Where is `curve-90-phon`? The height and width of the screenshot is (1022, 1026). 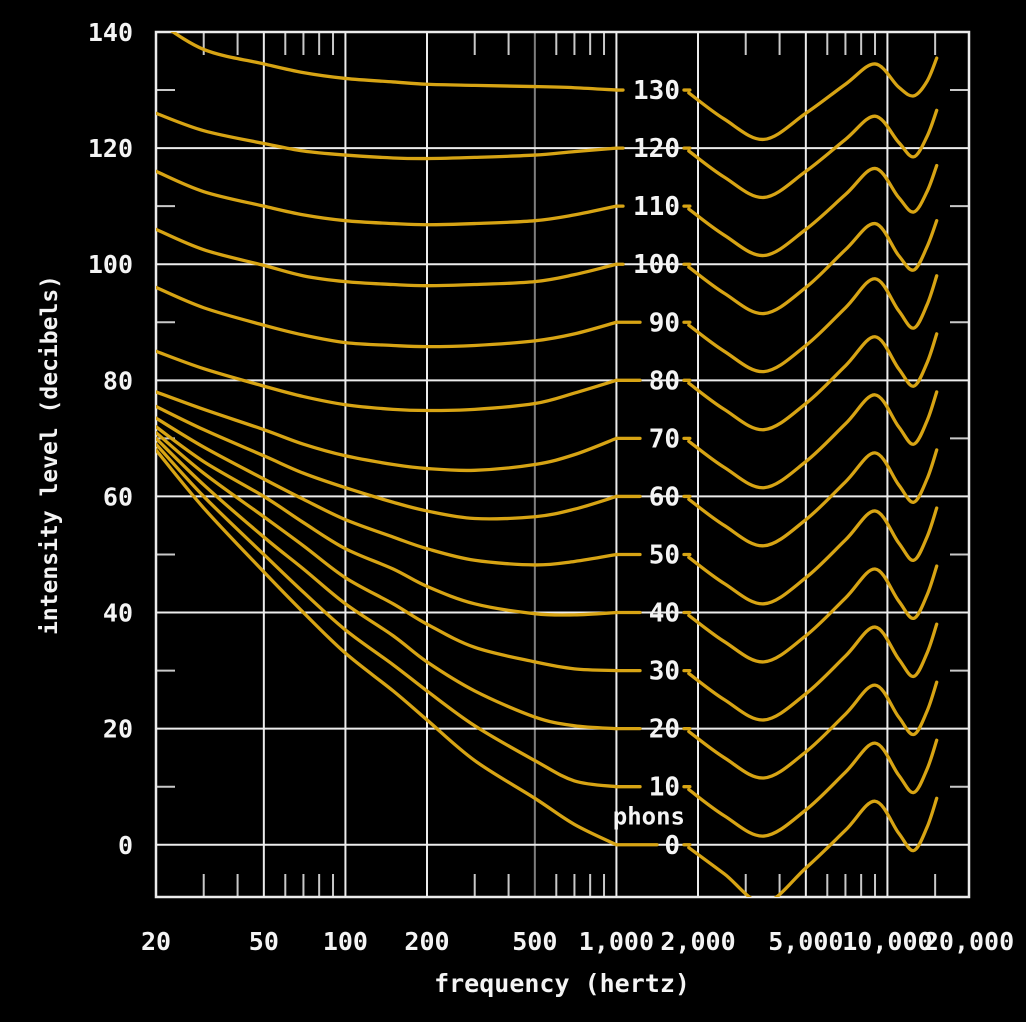
curve-90-phon is located at coordinates (547, 324).